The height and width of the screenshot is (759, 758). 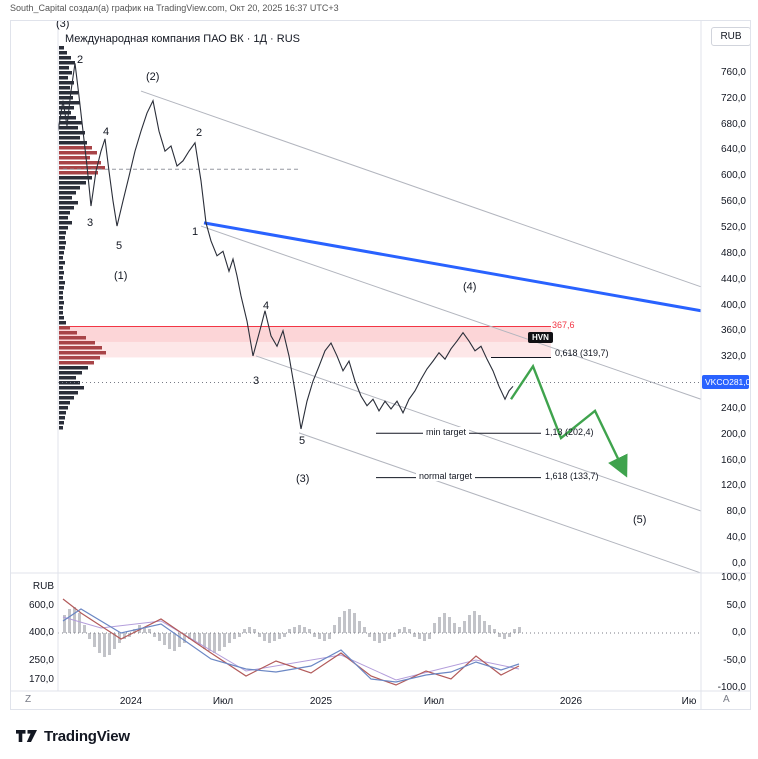 I want to click on price-axis-label: 40,0, so click(x=736, y=538).